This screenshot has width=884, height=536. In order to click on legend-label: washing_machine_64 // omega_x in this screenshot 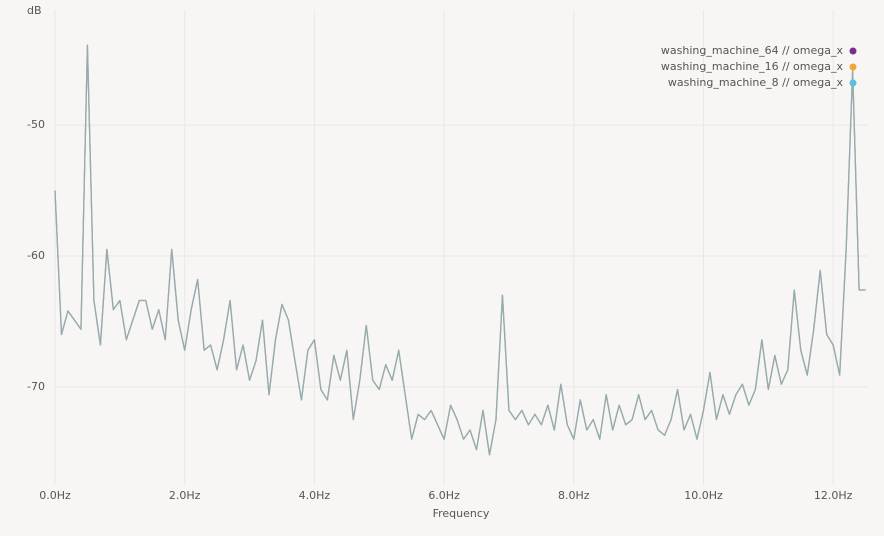, I will do `click(752, 50)`.